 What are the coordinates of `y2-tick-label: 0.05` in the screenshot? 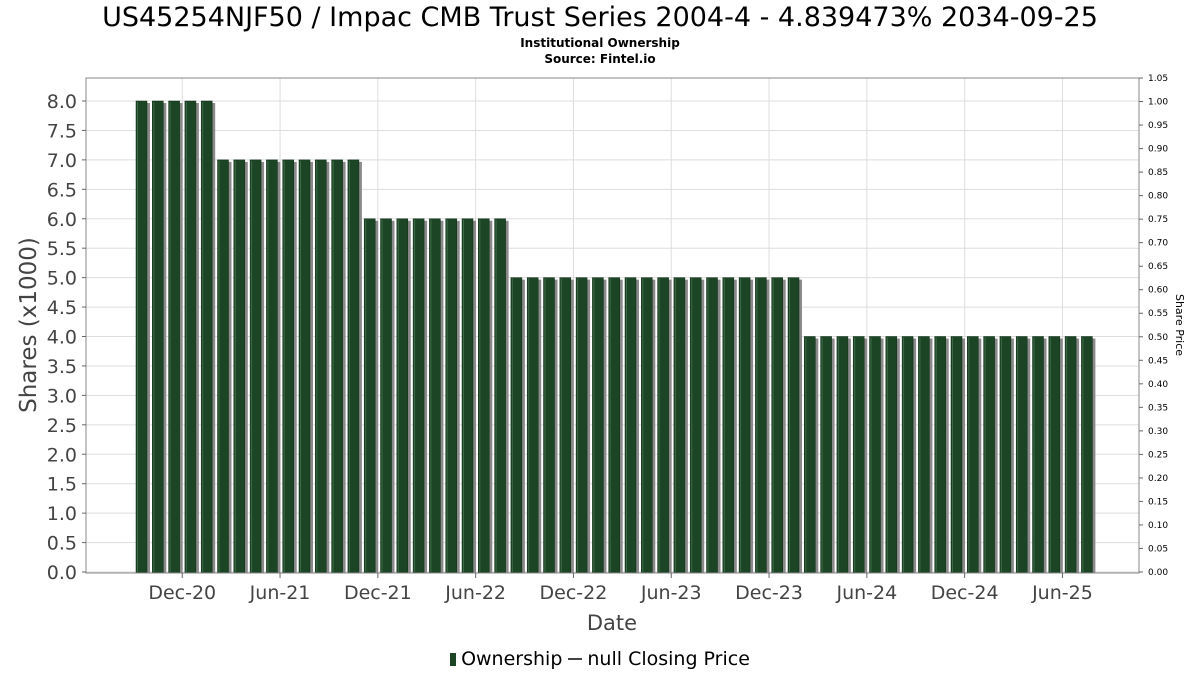 It's located at (1158, 549).